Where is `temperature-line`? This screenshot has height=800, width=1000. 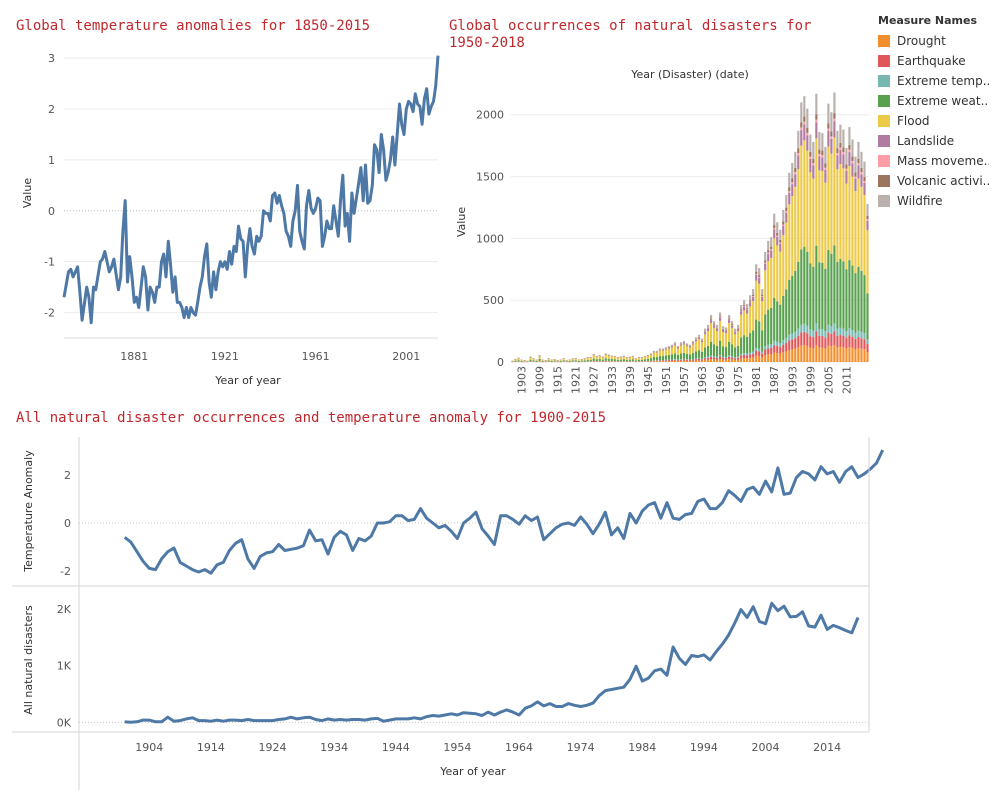
temperature-line is located at coordinates (251, 189).